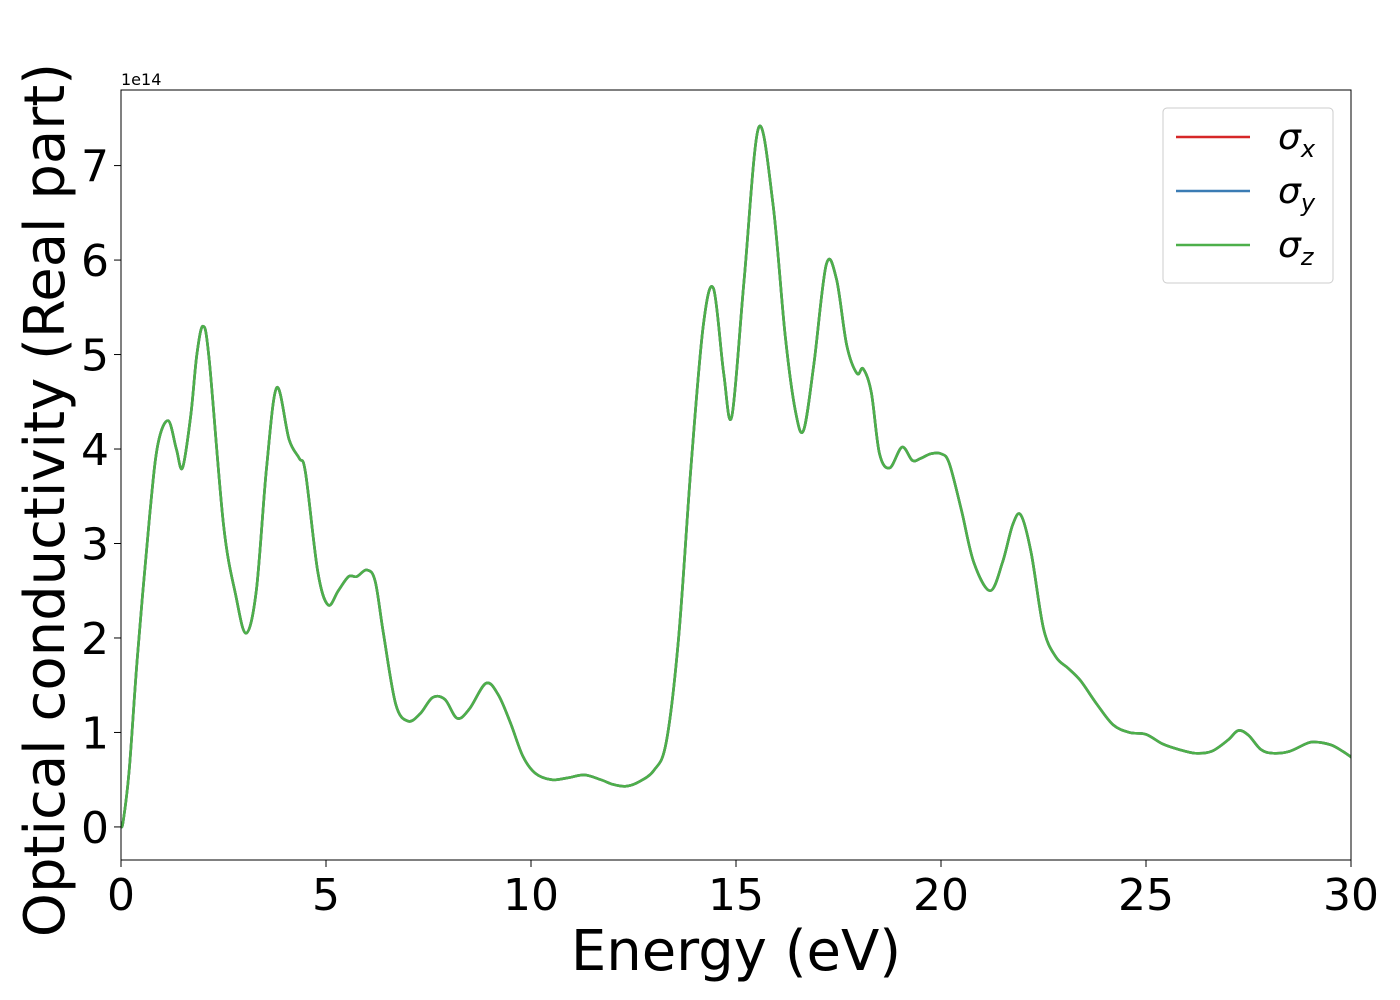 This screenshot has width=1400, height=1000. Describe the element at coordinates (1308, 149) in the screenshot. I see `legend-subscript-1: x` at that location.